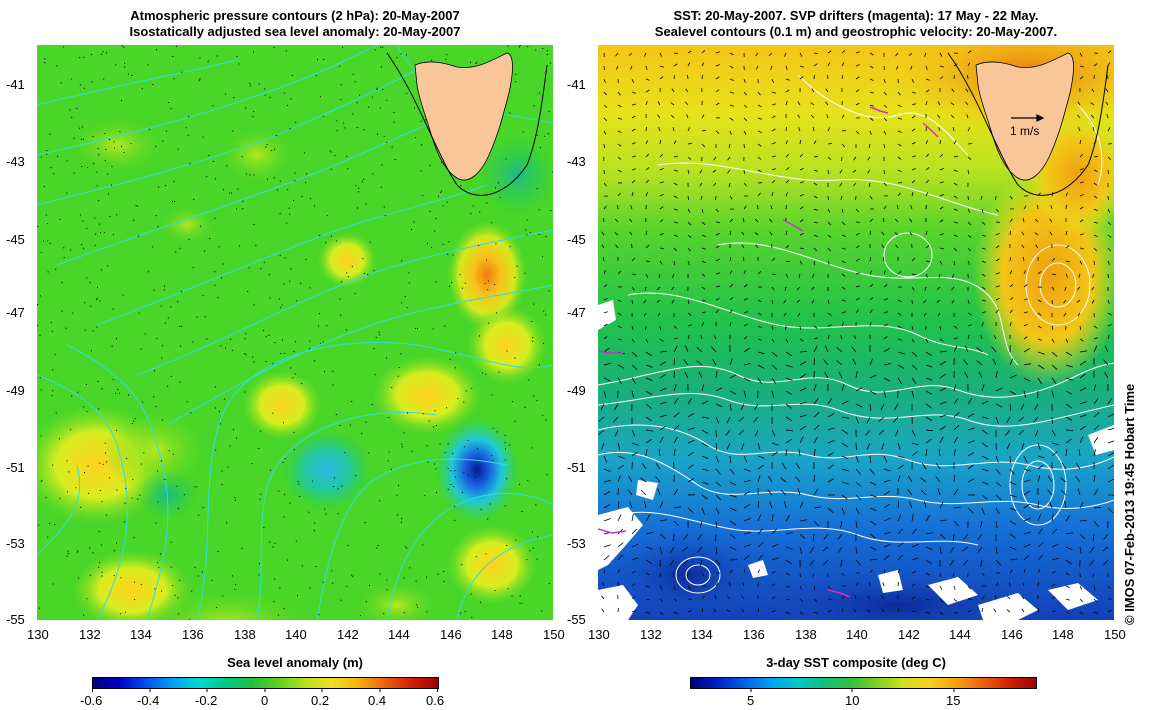 The image size is (1150, 710). Describe the element at coordinates (15, 161) in the screenshot. I see `left-lat-label: -43` at that location.